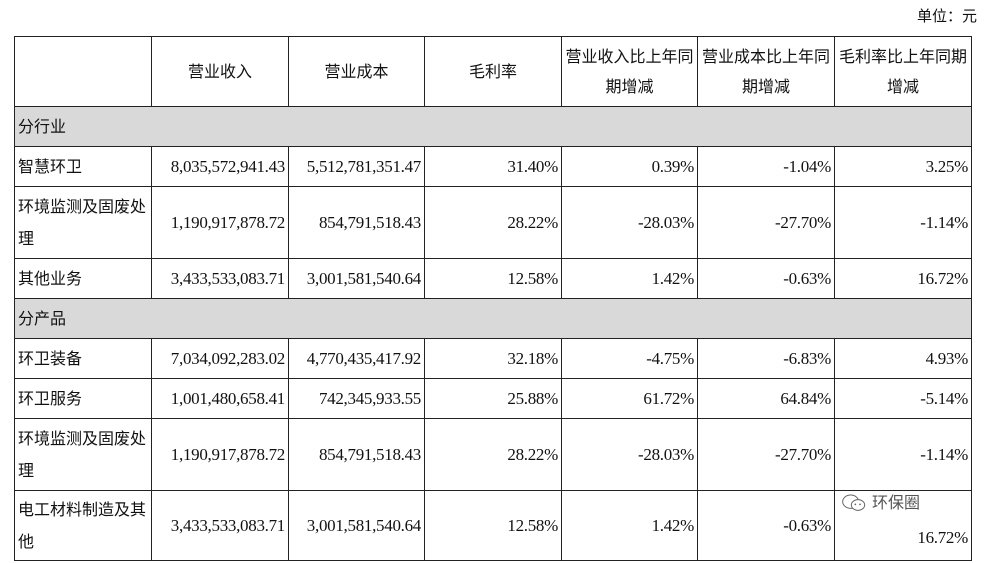 The height and width of the screenshot is (563, 987). Describe the element at coordinates (766, 71) in the screenshot. I see `header-cell: 营业成本比上年同期增减` at that location.